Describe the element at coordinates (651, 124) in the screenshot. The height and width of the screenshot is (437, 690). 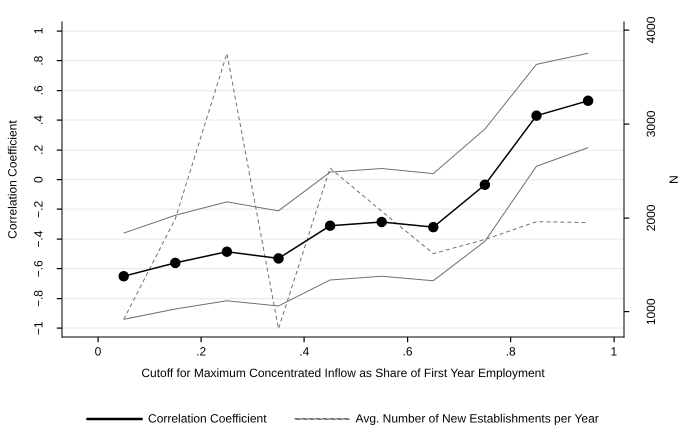
I see `y2-tick-label: 3000` at that location.